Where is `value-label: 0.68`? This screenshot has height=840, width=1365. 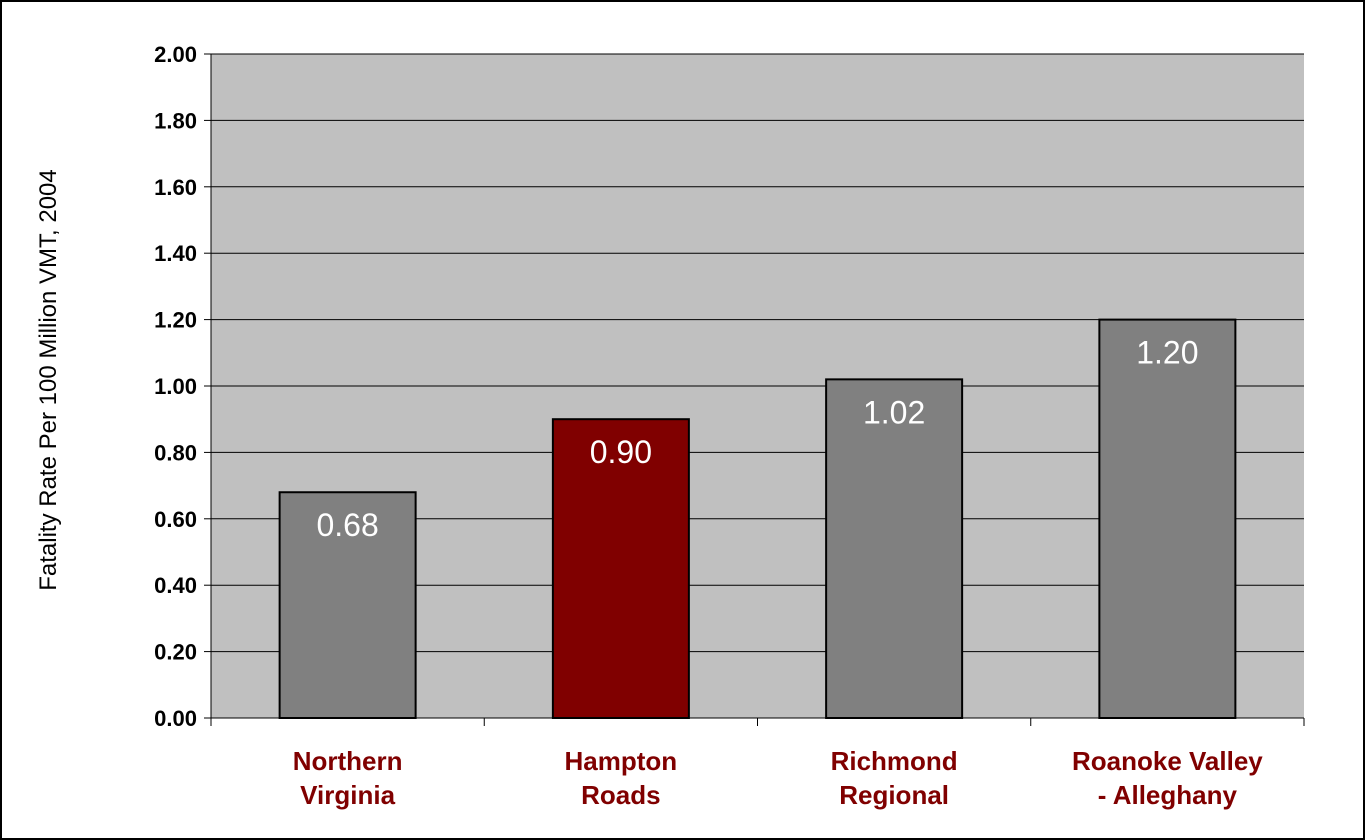 value-label: 0.68 is located at coordinates (347, 525).